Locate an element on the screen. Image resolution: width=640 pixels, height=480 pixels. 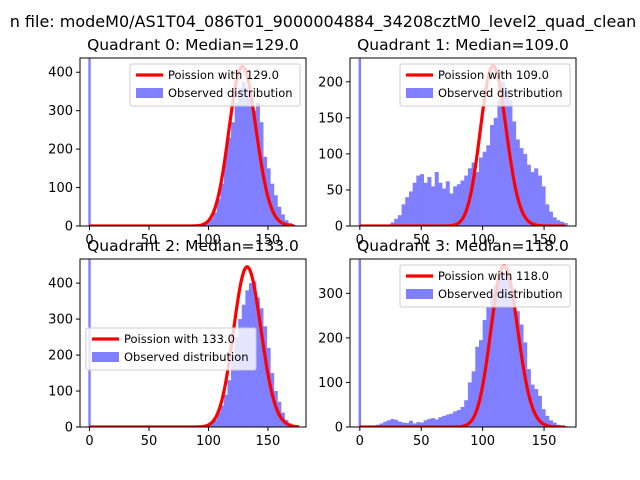
plot-area is located at coordinates (463, 343).